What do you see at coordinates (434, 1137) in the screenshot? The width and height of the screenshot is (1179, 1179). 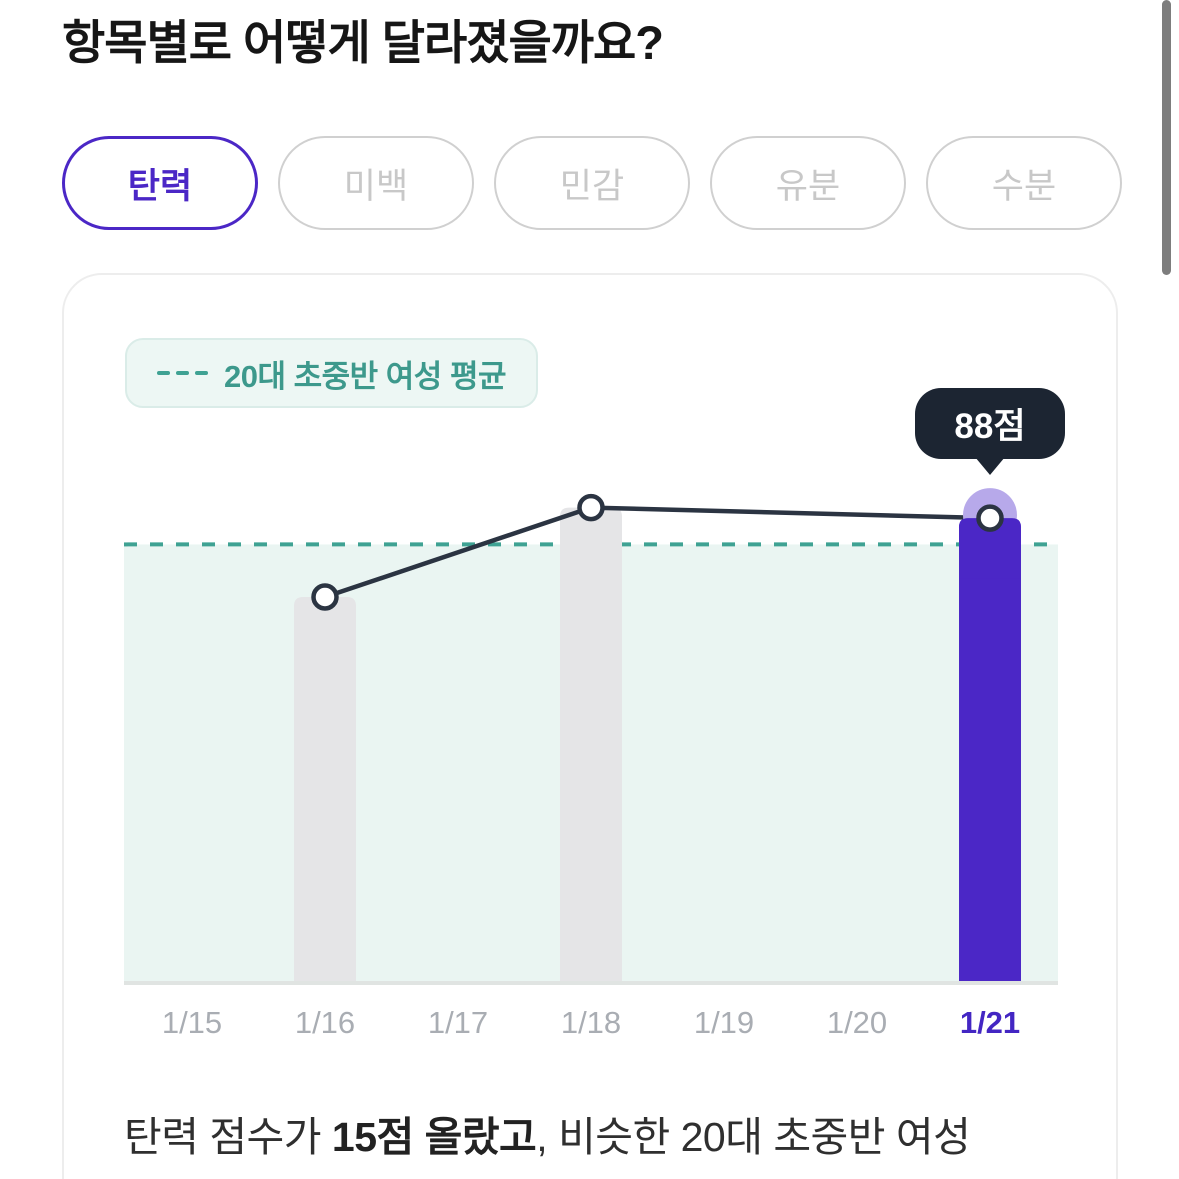 I see `summary-bold: 15점 올랐고` at bounding box center [434, 1137].